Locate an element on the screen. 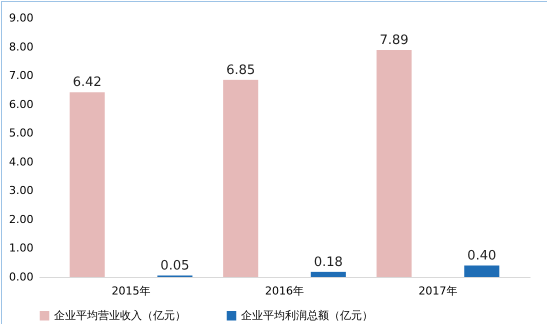  x-tick-label: 2016年 is located at coordinates (284, 291).